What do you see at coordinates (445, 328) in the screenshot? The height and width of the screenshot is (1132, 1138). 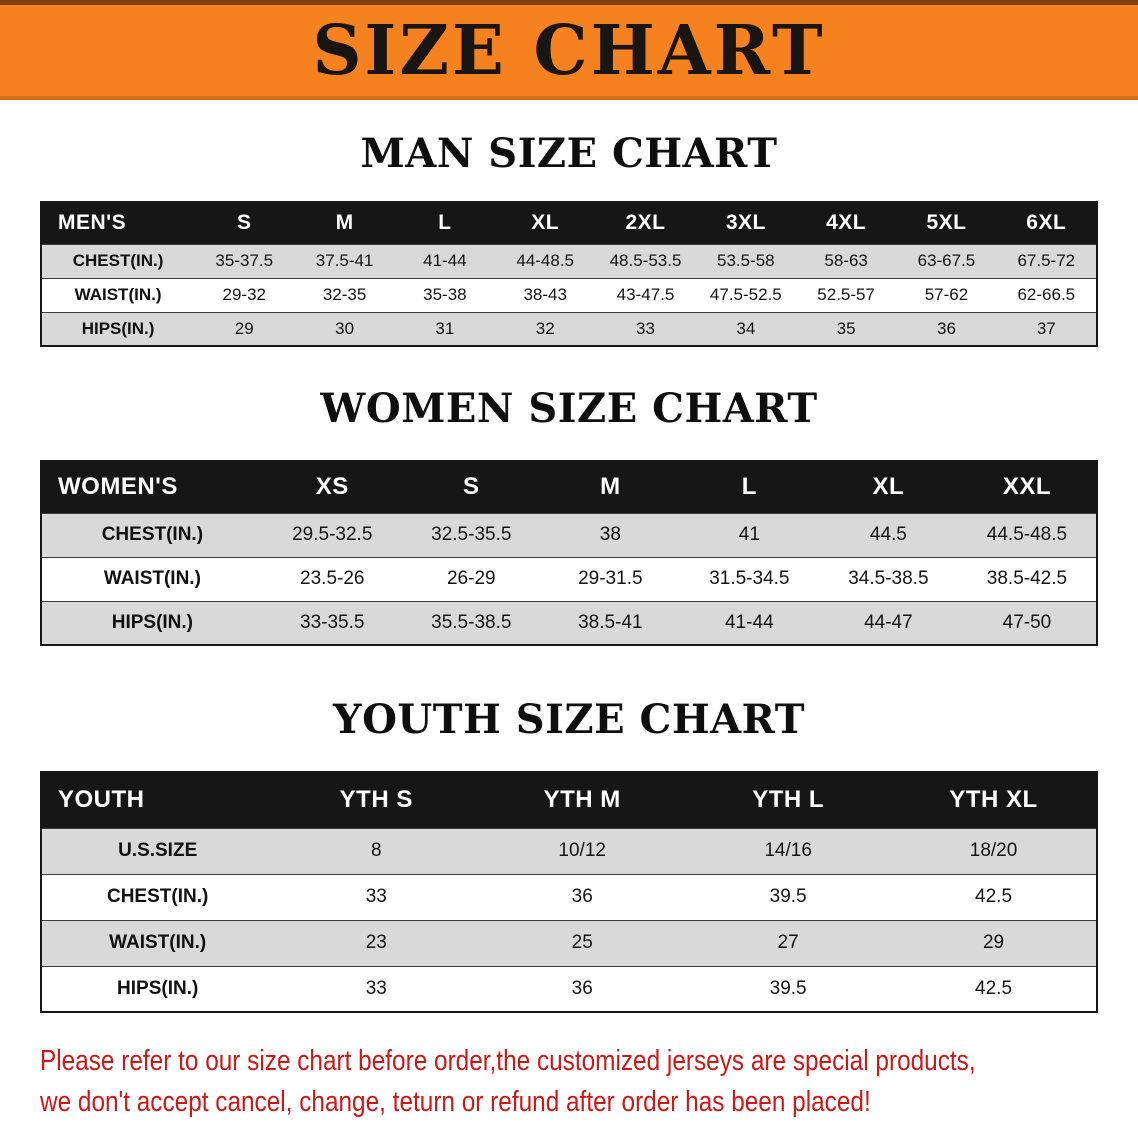 I see `size-value-cell: 31` at bounding box center [445, 328].